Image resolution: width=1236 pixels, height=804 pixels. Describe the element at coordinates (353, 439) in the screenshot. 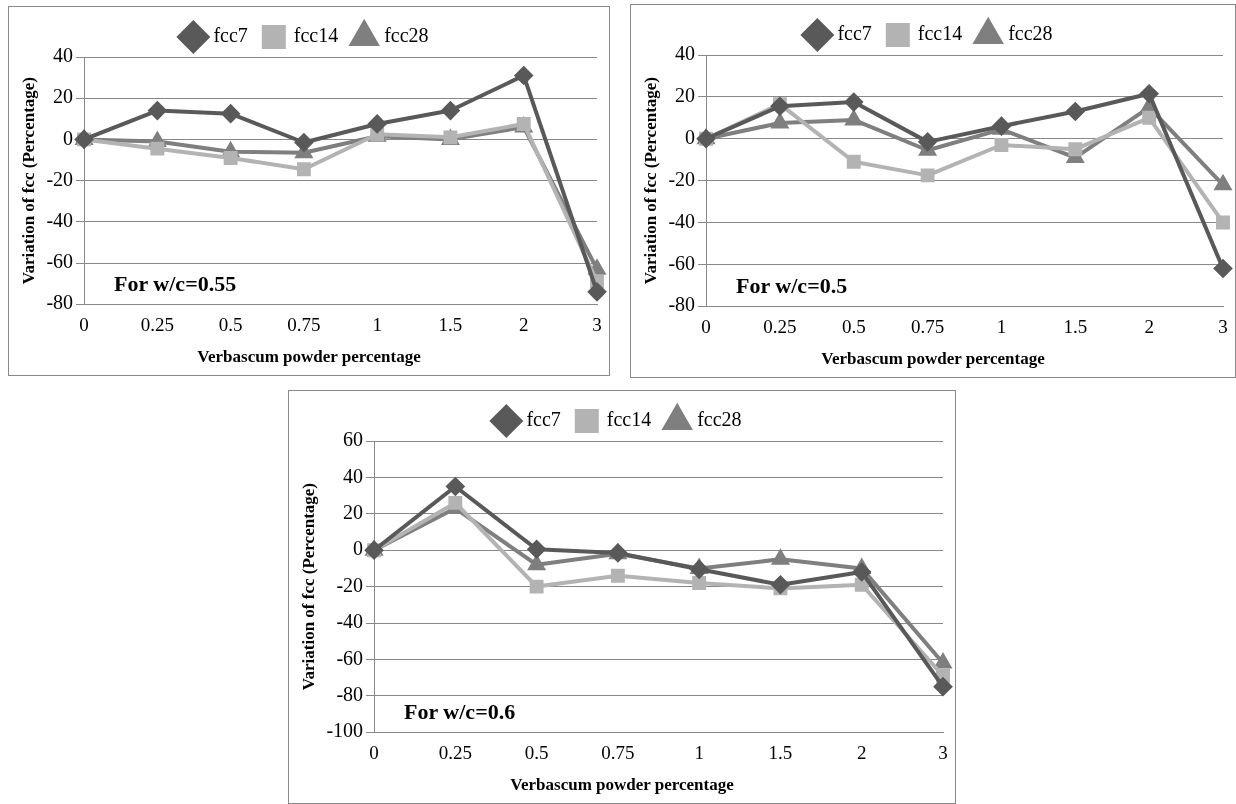

I see `y-tick-label: 60` at that location.